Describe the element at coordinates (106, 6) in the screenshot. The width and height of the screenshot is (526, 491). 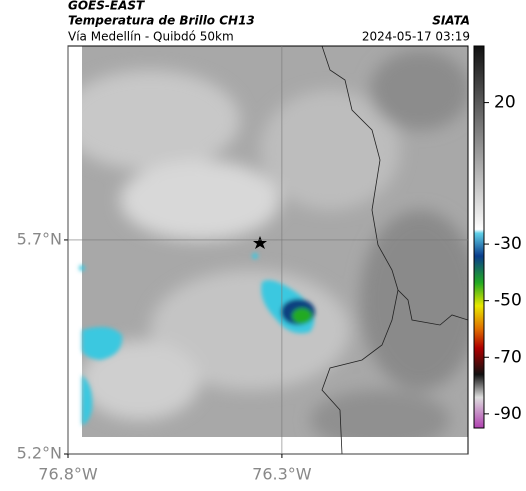
I see `title: GOES-EAST` at that location.